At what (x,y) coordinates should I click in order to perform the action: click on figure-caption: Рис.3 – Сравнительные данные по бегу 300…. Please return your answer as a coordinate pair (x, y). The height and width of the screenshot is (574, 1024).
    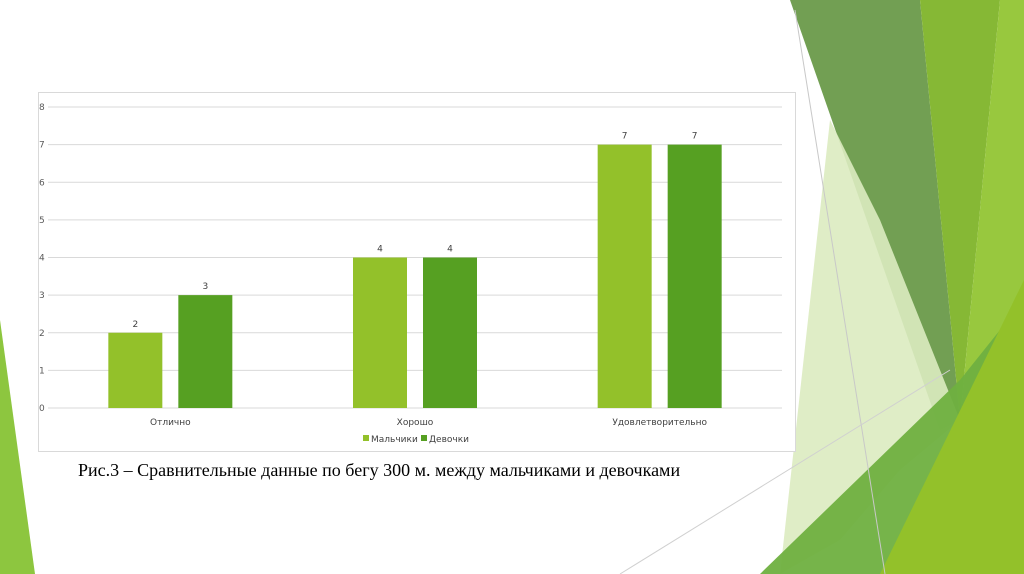
    Looking at the image, I should click on (379, 470).